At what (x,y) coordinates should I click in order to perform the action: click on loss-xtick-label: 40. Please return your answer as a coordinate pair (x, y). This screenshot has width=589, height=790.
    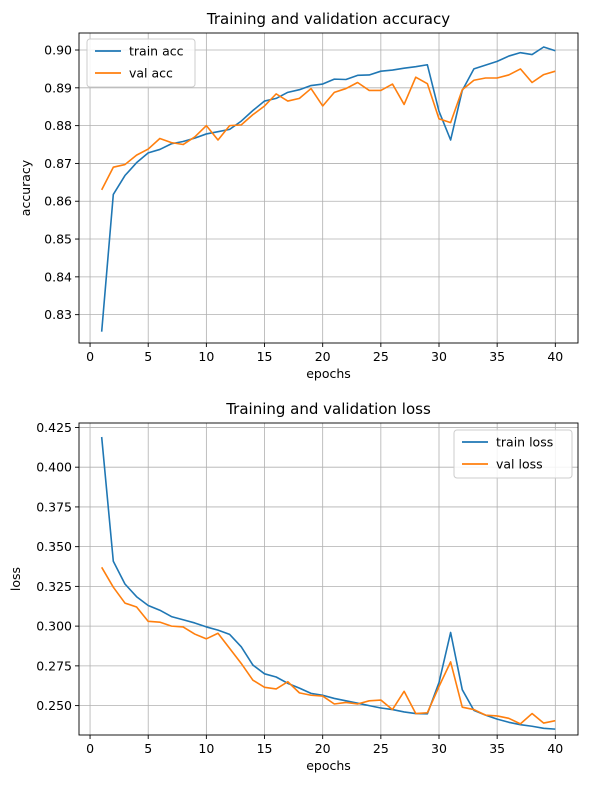
    Looking at the image, I should click on (555, 748).